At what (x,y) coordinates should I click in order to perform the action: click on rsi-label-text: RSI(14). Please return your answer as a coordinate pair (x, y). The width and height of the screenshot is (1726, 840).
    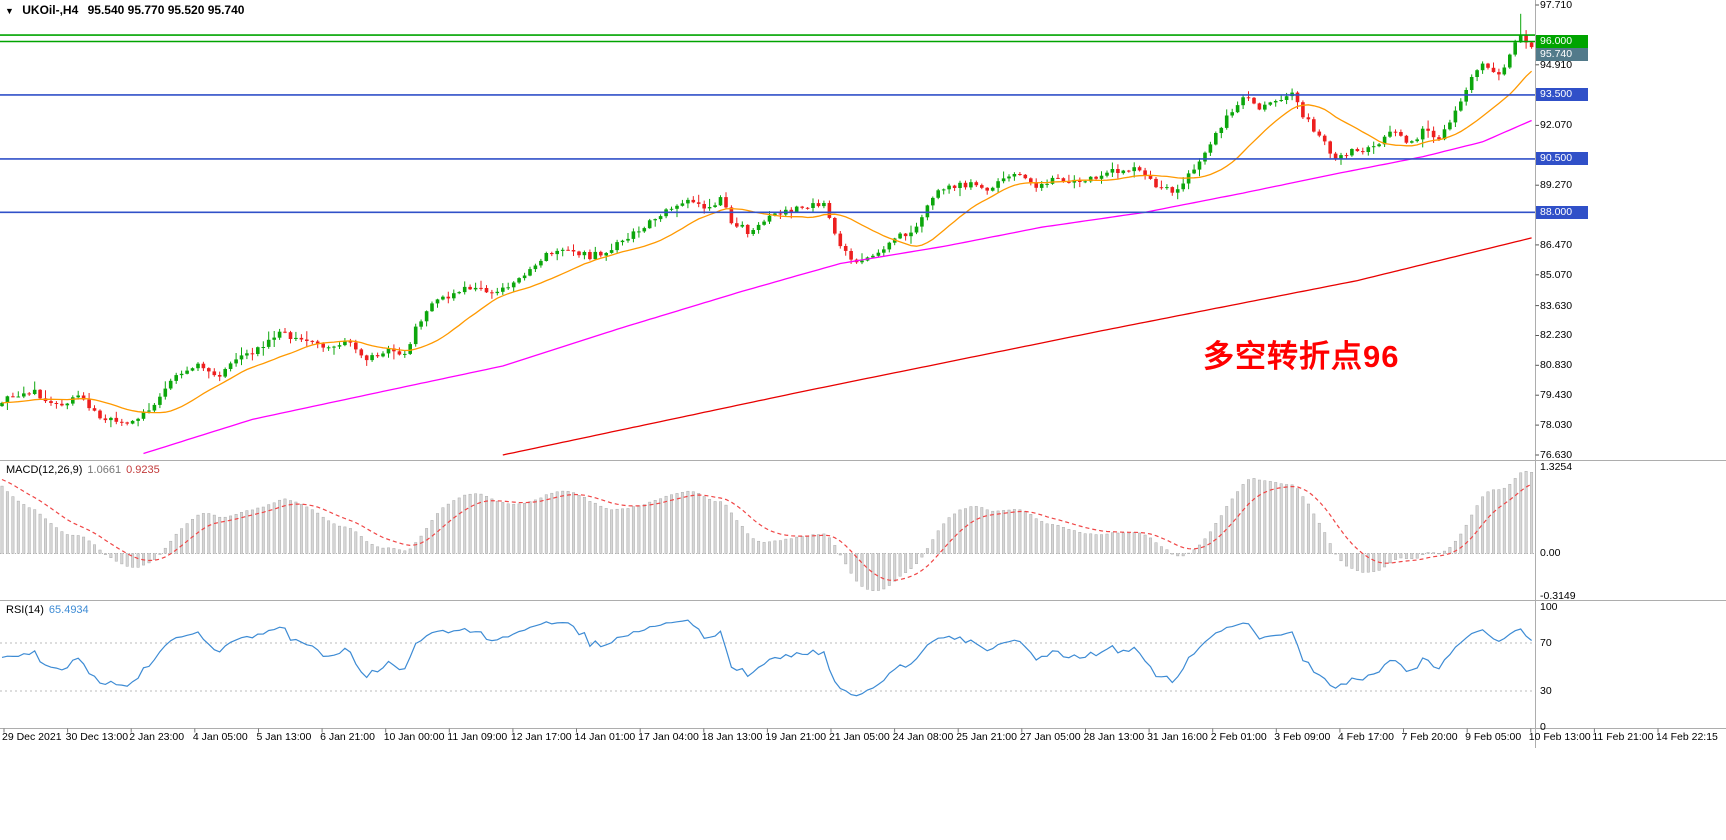
    Looking at the image, I should click on (25, 610).